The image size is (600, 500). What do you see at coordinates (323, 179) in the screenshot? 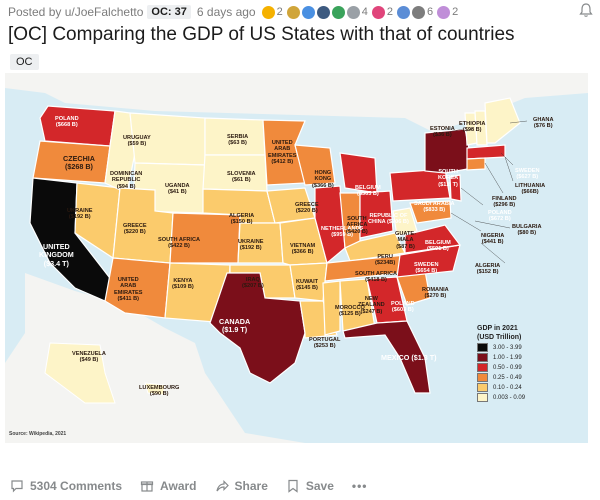
I see `state-label: HONG KONG ($366 B)` at bounding box center [323, 179].